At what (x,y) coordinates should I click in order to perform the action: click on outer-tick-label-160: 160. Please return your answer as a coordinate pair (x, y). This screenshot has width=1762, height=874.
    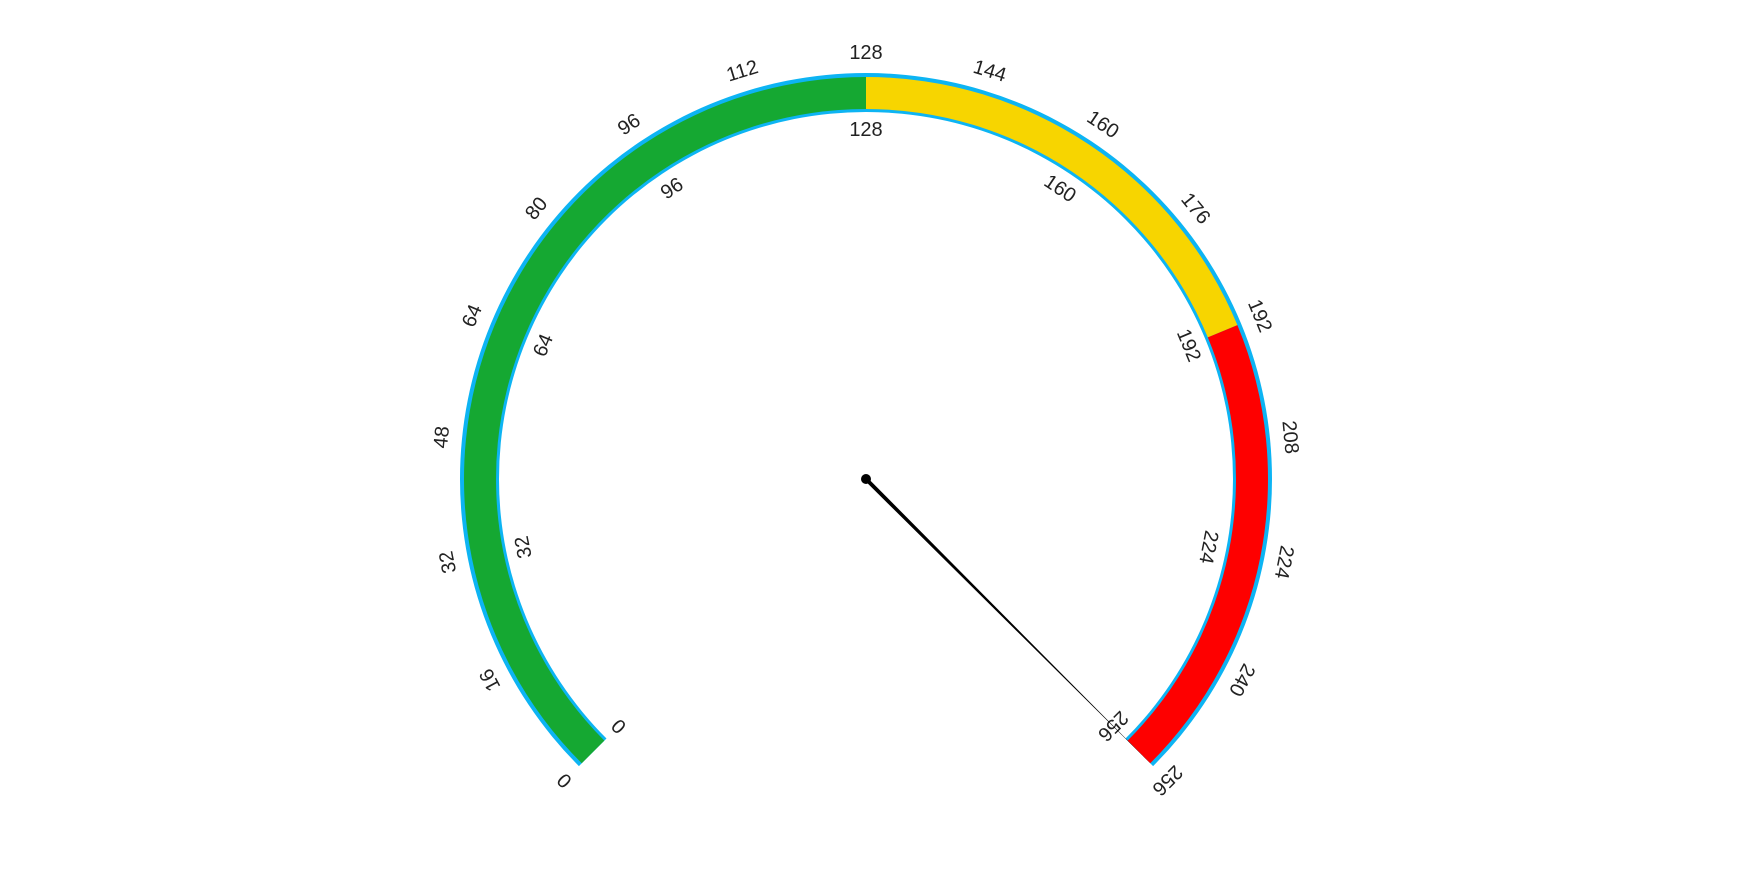
    Looking at the image, I should click on (1103, 124).